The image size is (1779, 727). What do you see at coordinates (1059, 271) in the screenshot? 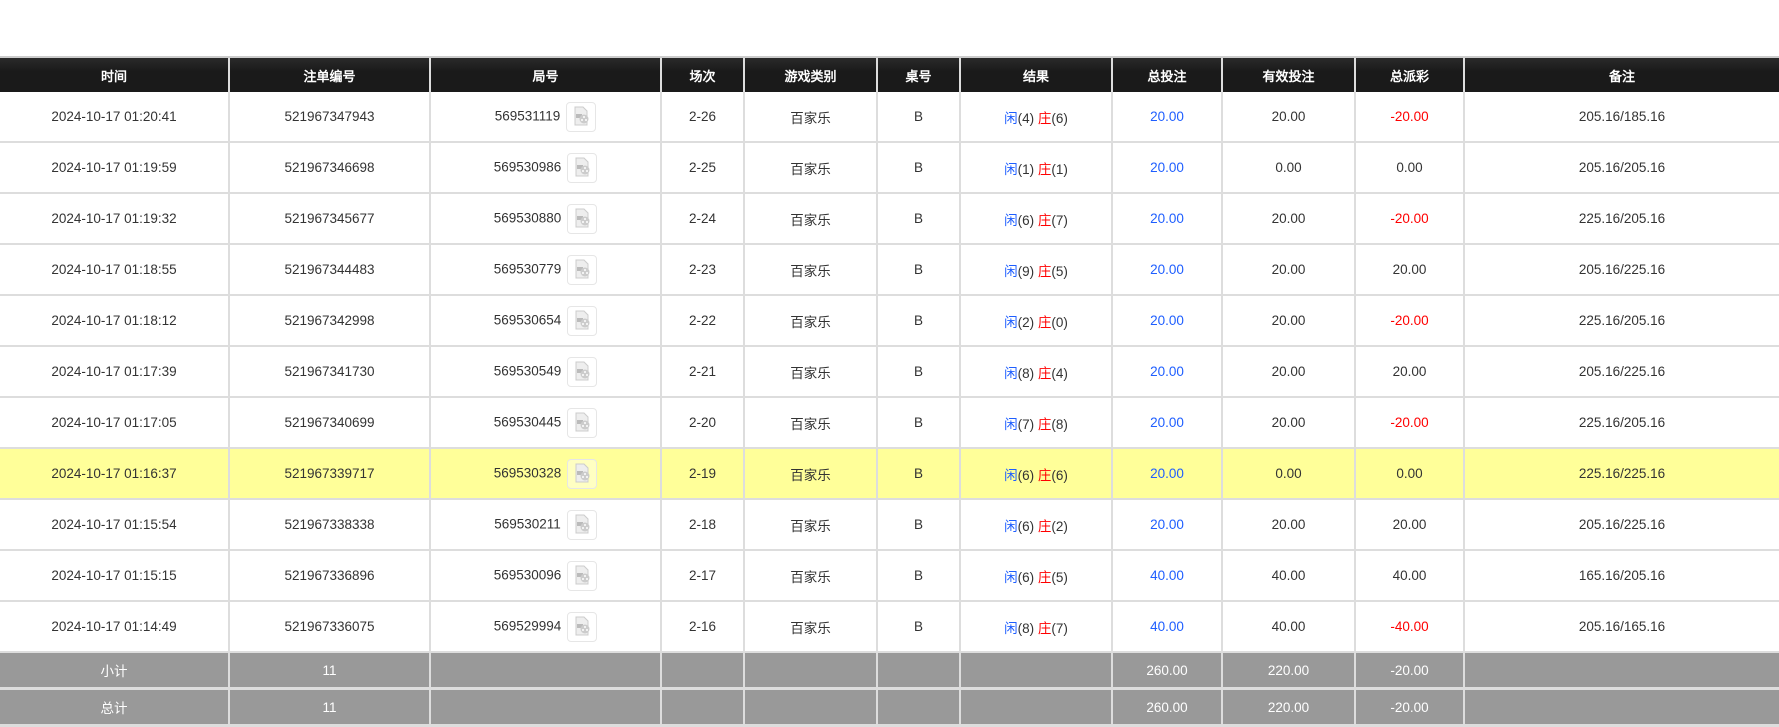
I see `banker-score: (5)` at bounding box center [1059, 271].